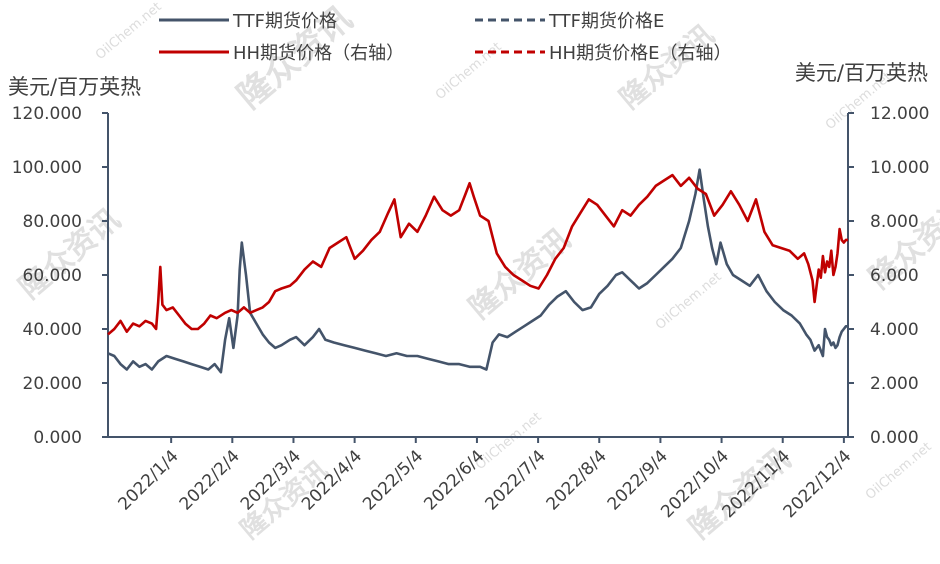 This screenshot has height=564, width=940. I want to click on right-y-tick-label: 0.000, so click(894, 438).